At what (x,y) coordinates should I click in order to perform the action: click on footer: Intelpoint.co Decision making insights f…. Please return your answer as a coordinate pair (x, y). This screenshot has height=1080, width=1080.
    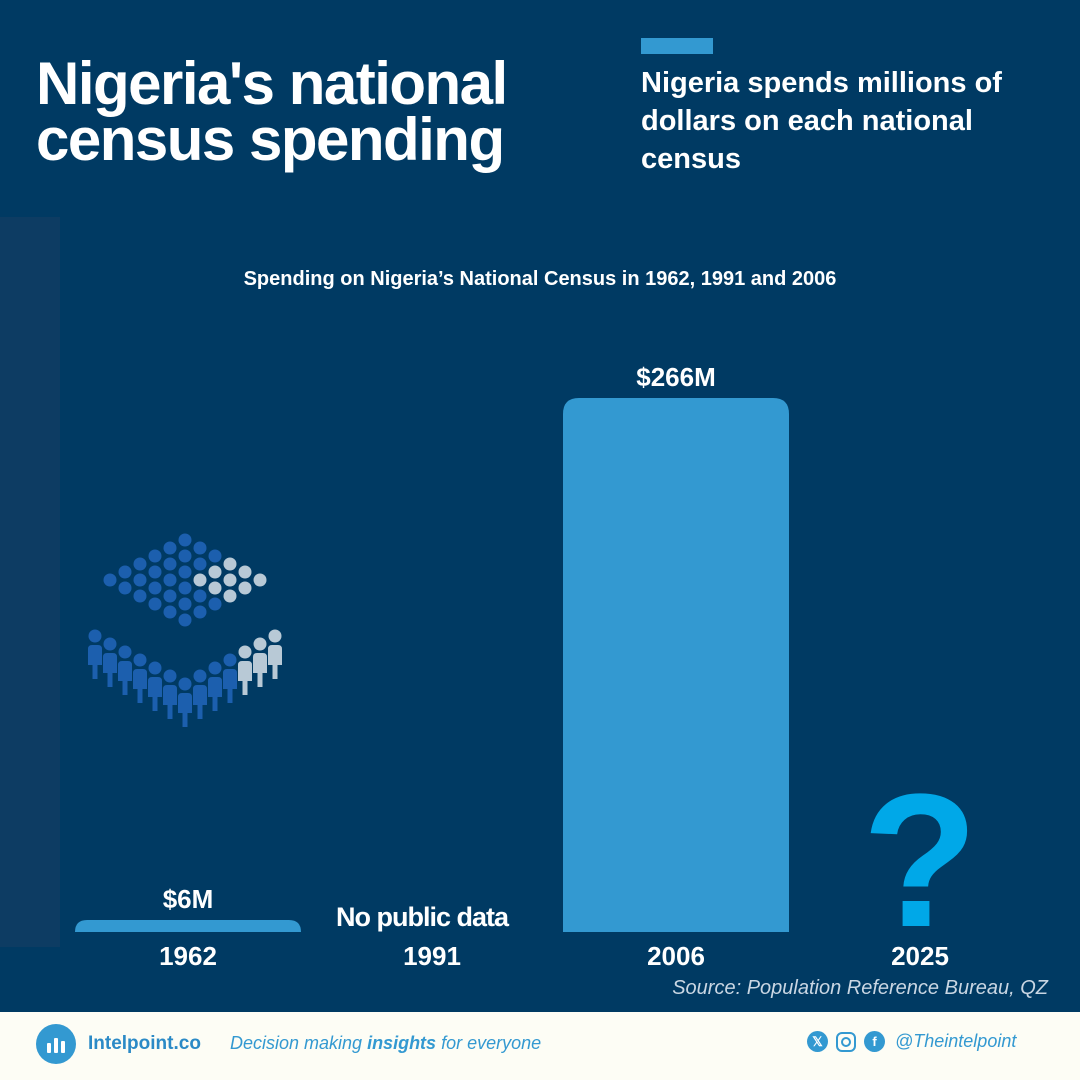
    Looking at the image, I should click on (540, 1046).